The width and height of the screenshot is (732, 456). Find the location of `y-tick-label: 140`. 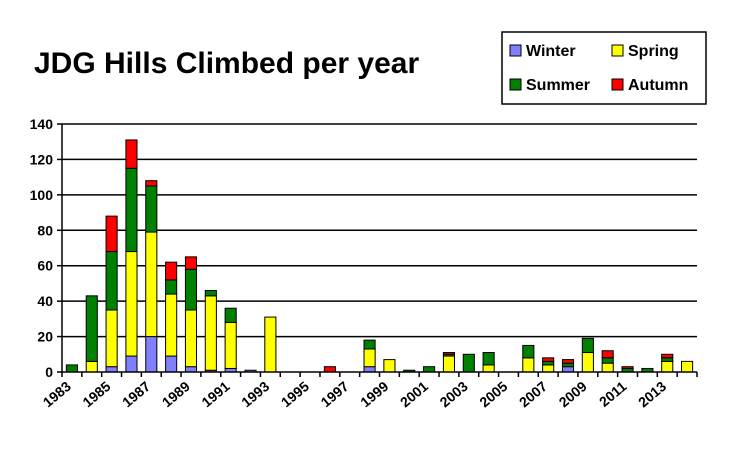

y-tick-label: 140 is located at coordinates (42, 124).